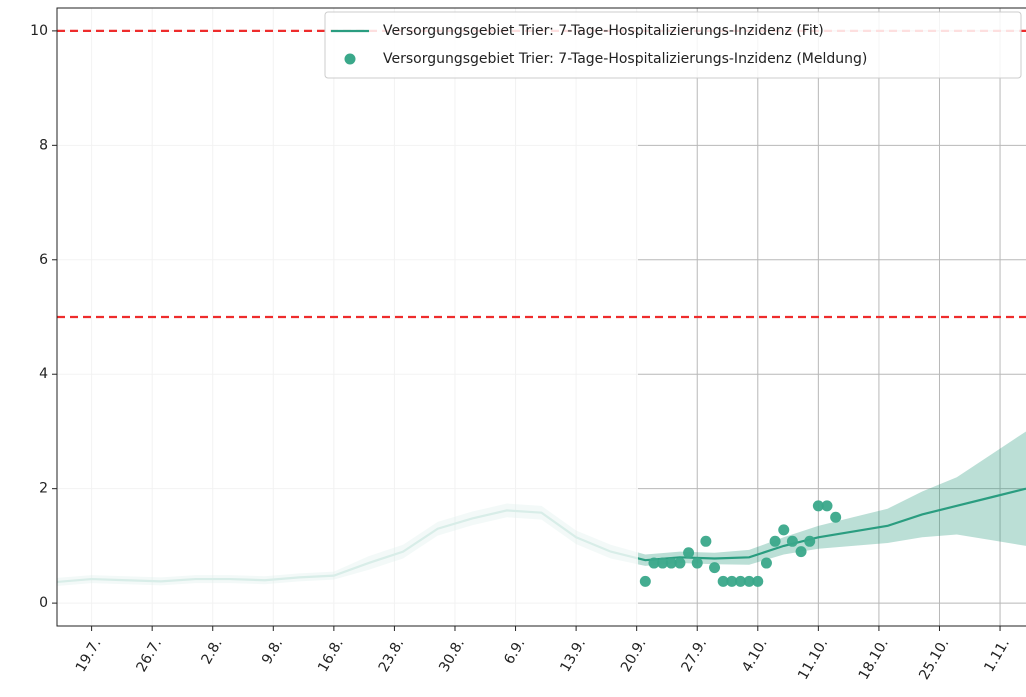 Image resolution: width=1026 pixels, height=697 pixels. Describe the element at coordinates (934, 659) in the screenshot. I see `x-tick-label: 25.10.` at that location.